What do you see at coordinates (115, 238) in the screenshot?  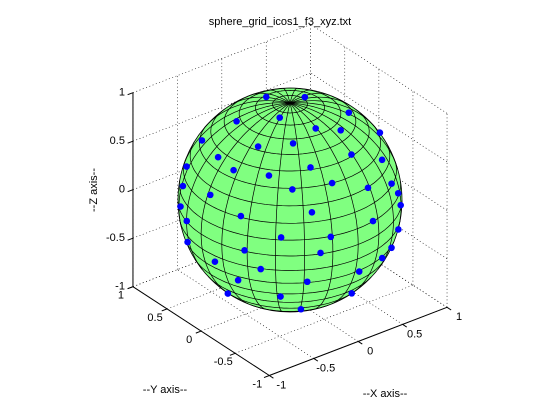 I see `z-tick-label: -0.5` at bounding box center [115, 238].